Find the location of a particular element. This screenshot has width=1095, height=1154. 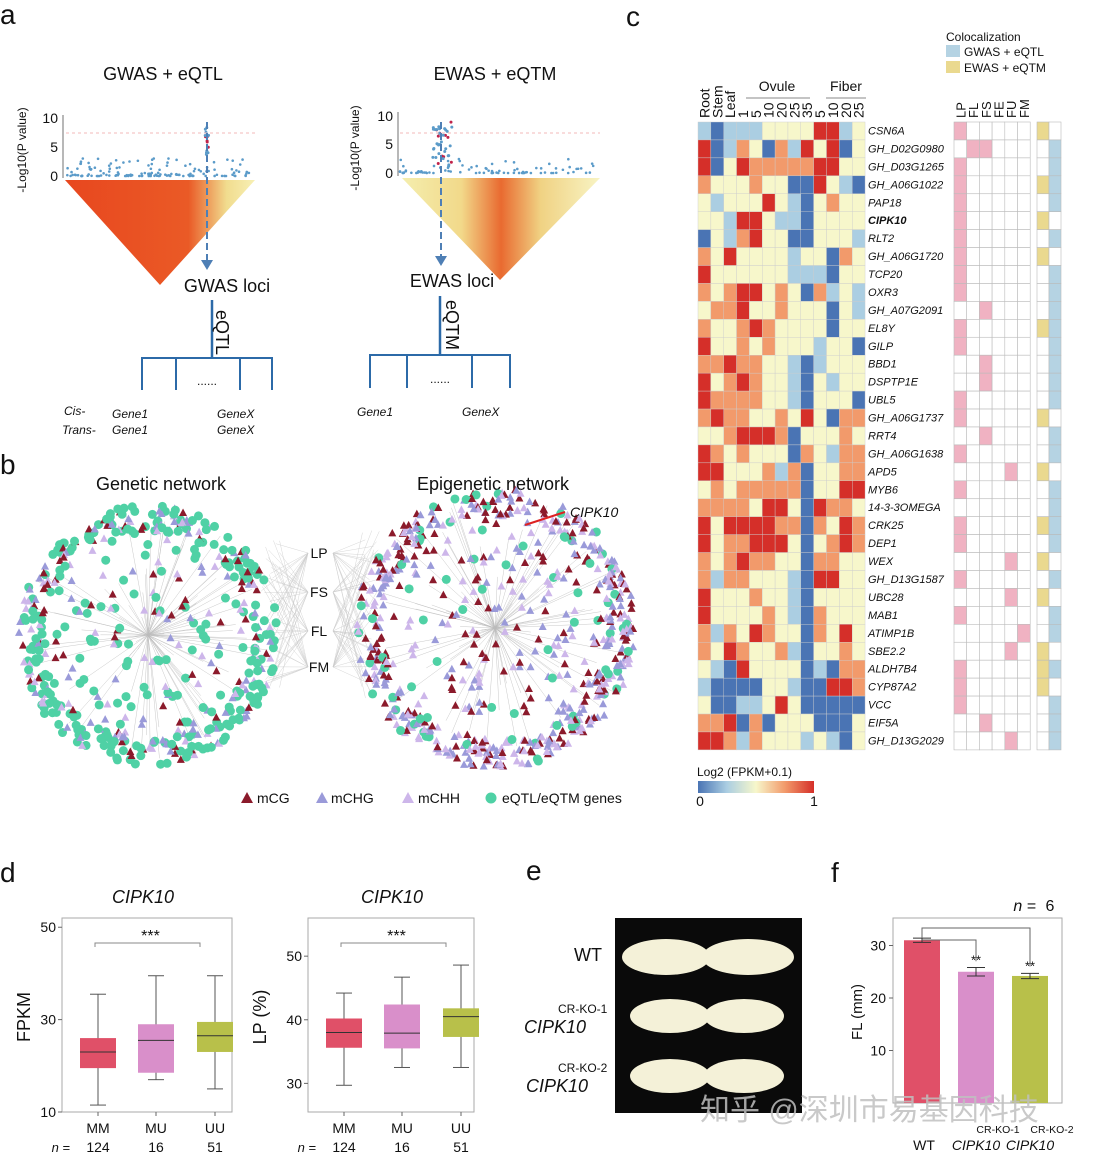

expression-heatmap is located at coordinates (781, 436).